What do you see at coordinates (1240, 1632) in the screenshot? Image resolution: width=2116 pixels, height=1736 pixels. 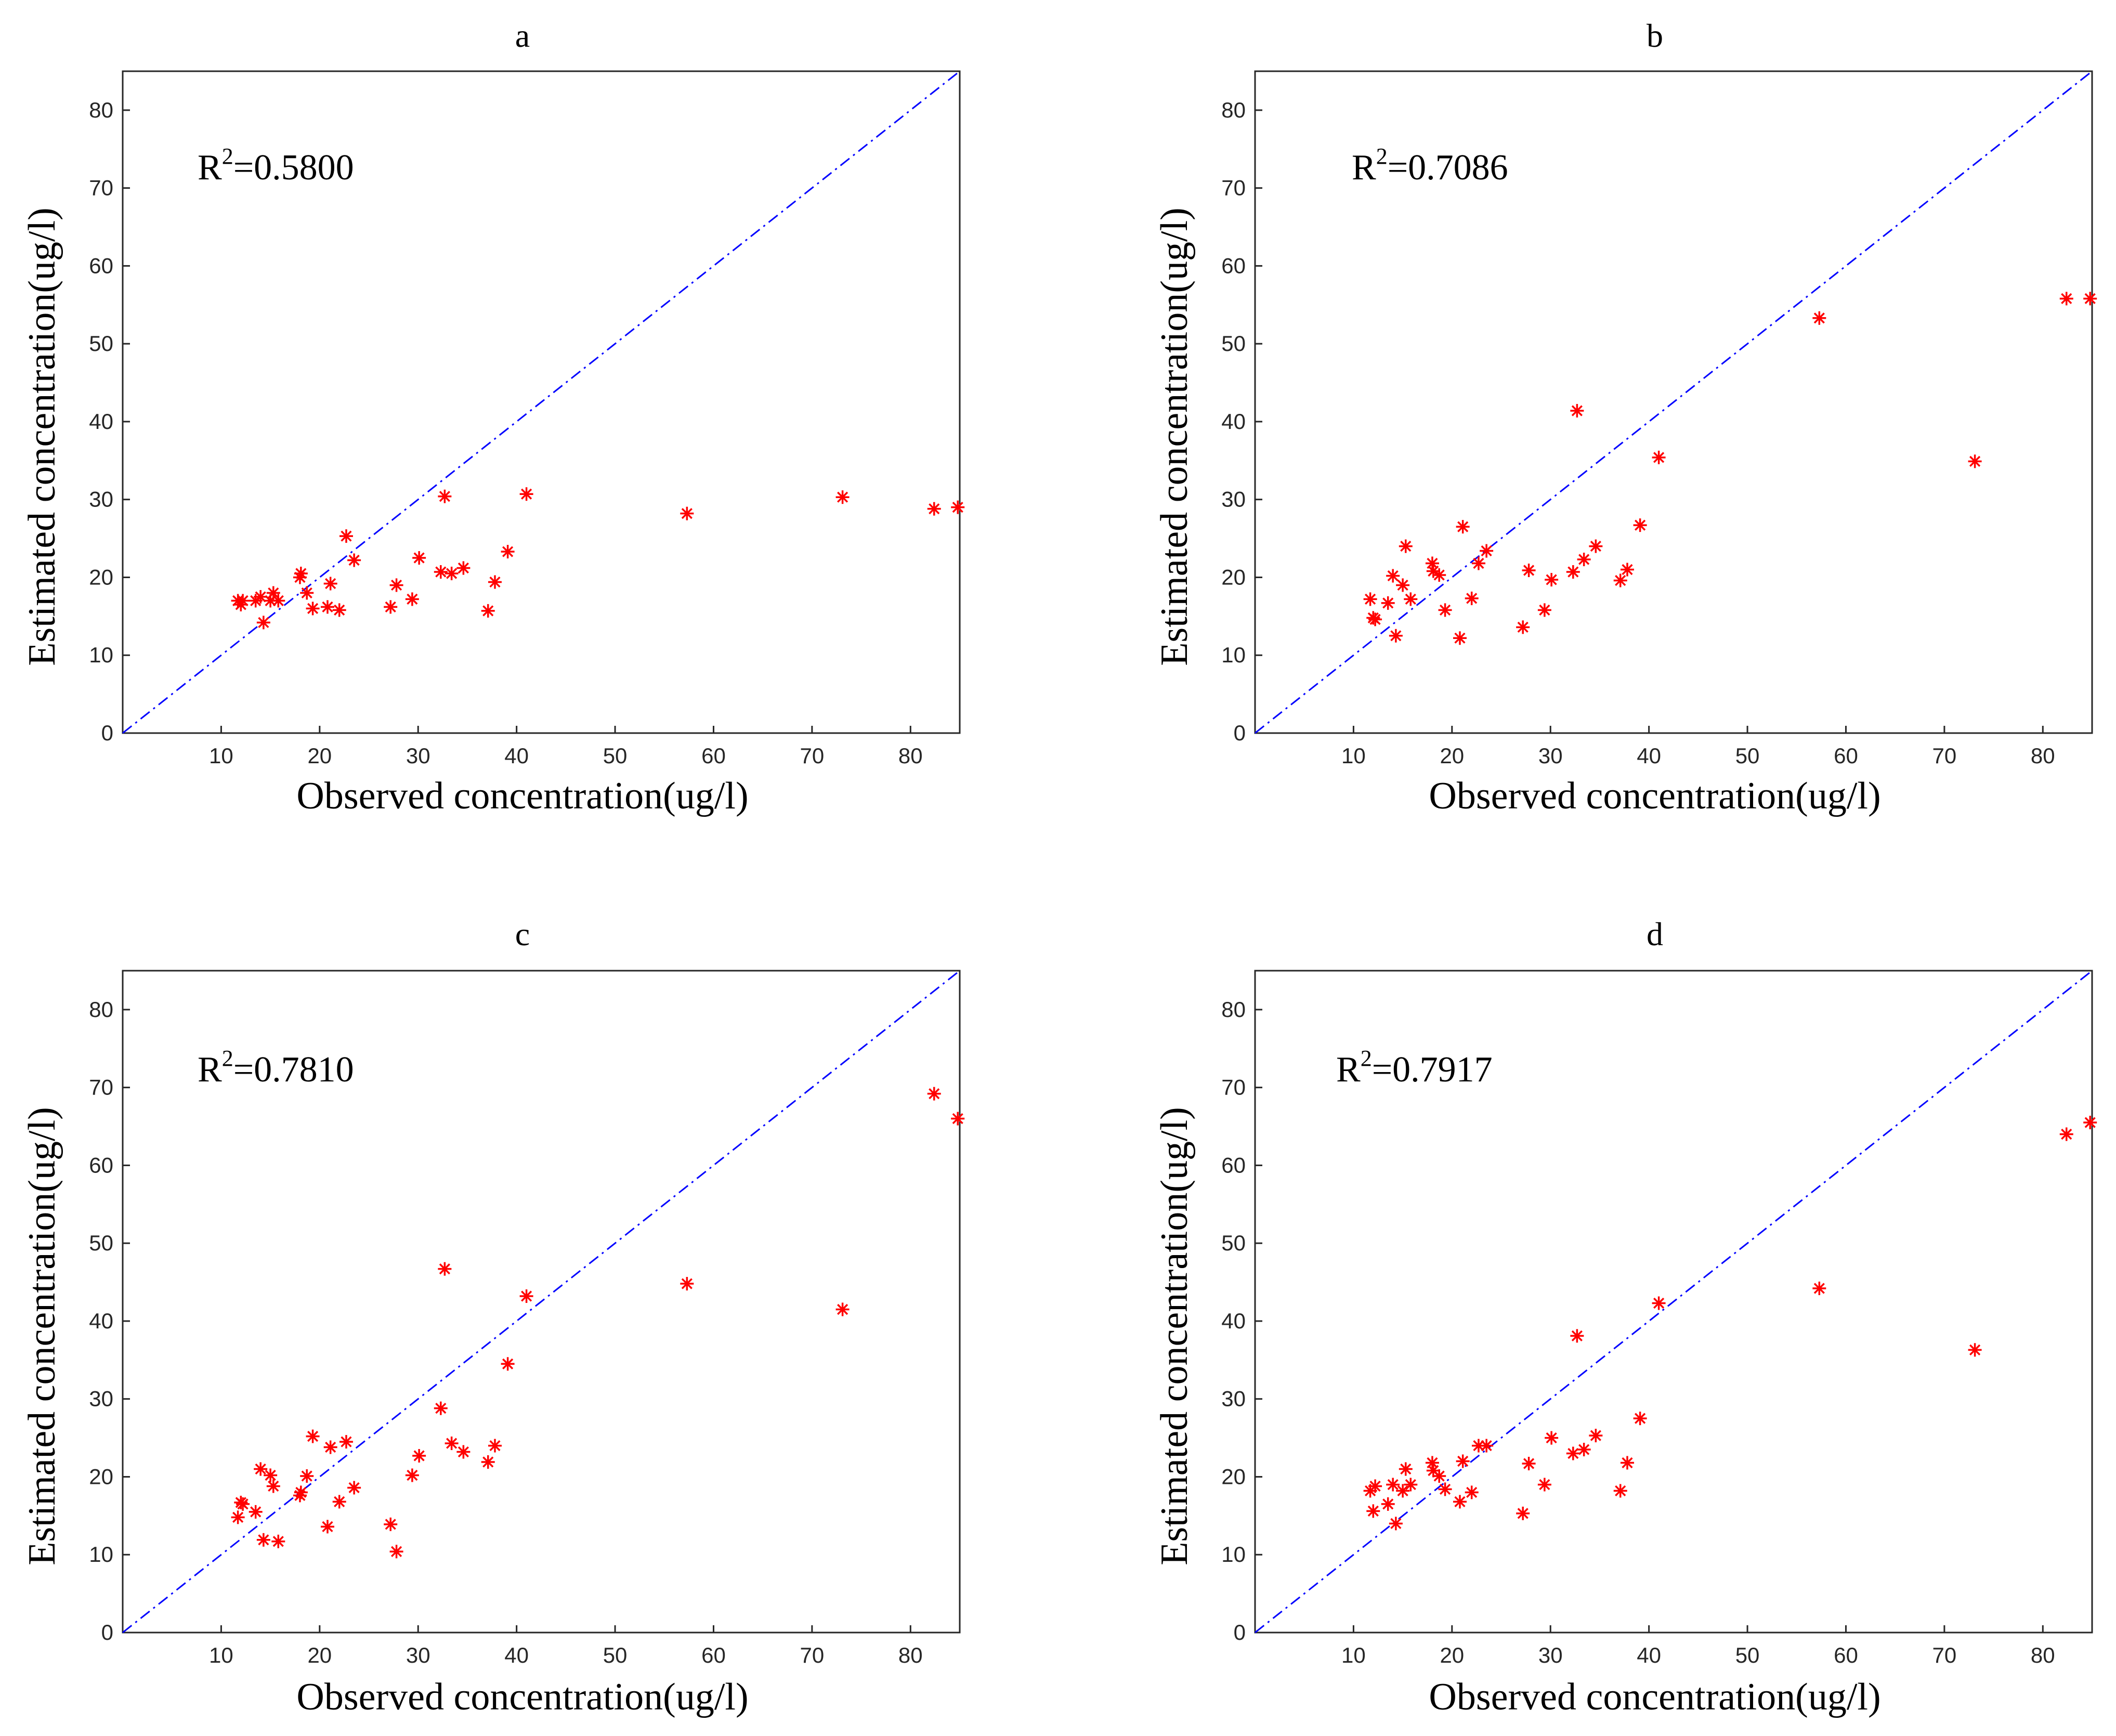 I see `y-tick-label: 0` at bounding box center [1240, 1632].